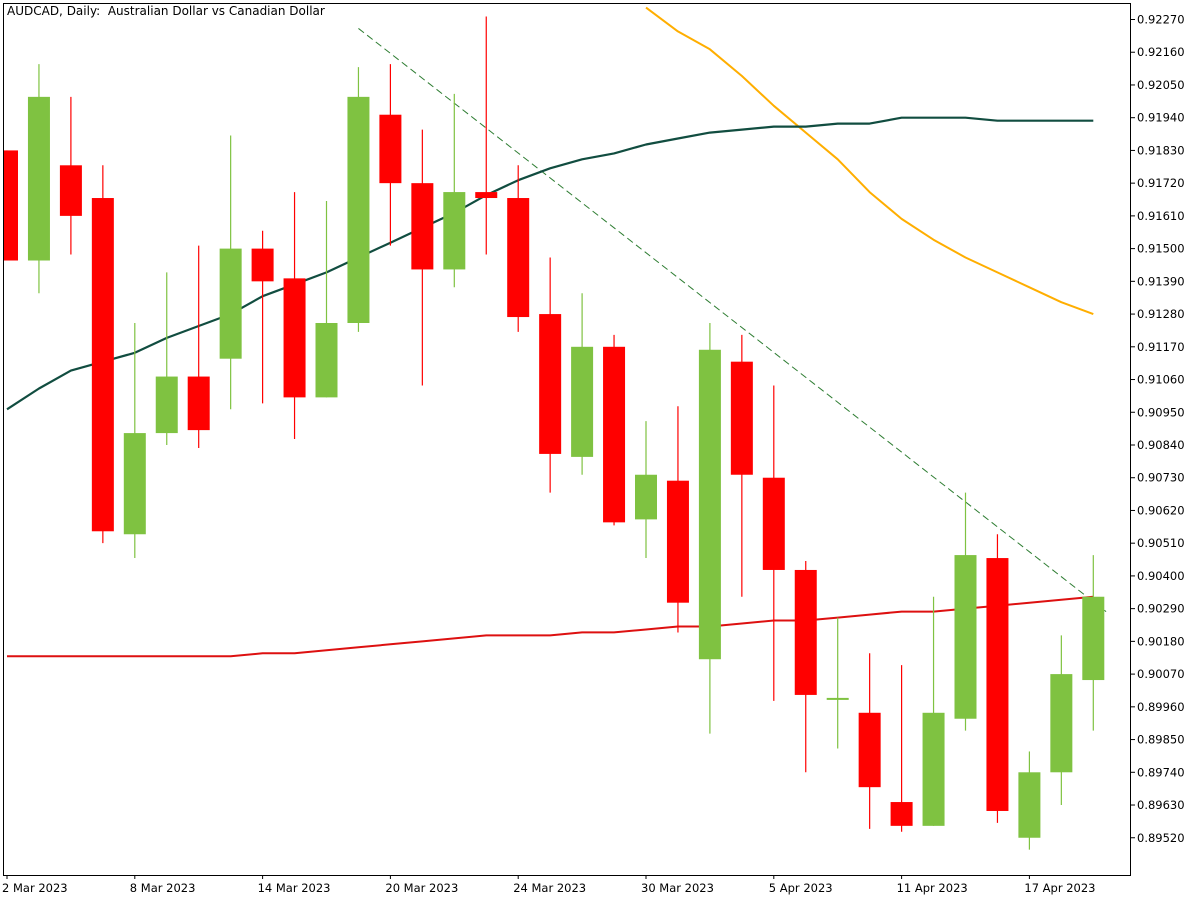 Image resolution: width=1200 pixels, height=900 pixels. Describe the element at coordinates (1161, 609) in the screenshot. I see `price-tick-label: 0.90290` at that location.